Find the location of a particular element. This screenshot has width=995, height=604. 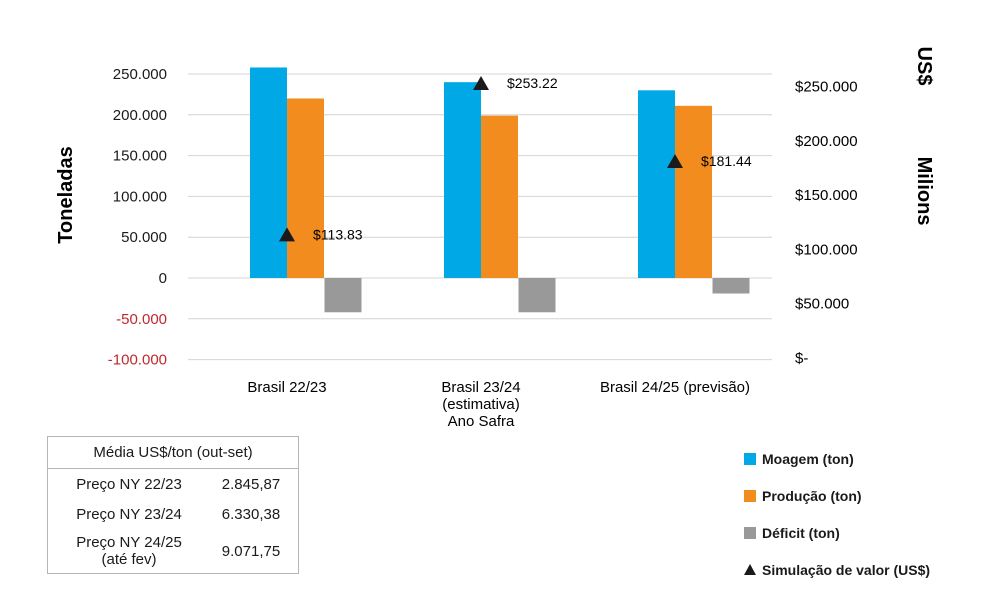

legend-label: Produção (ton) is located at coordinates (812, 495).